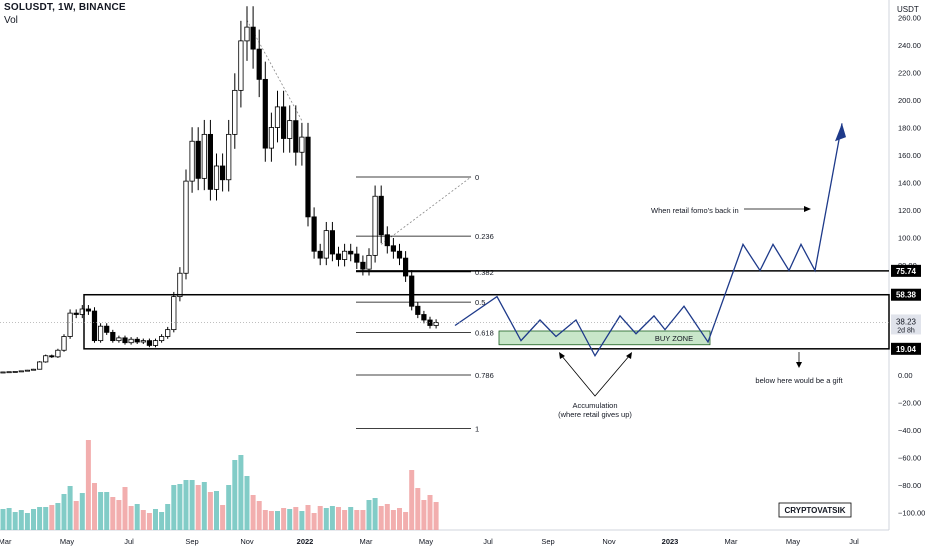  I want to click on level-price-label: 58.38, so click(906, 295).